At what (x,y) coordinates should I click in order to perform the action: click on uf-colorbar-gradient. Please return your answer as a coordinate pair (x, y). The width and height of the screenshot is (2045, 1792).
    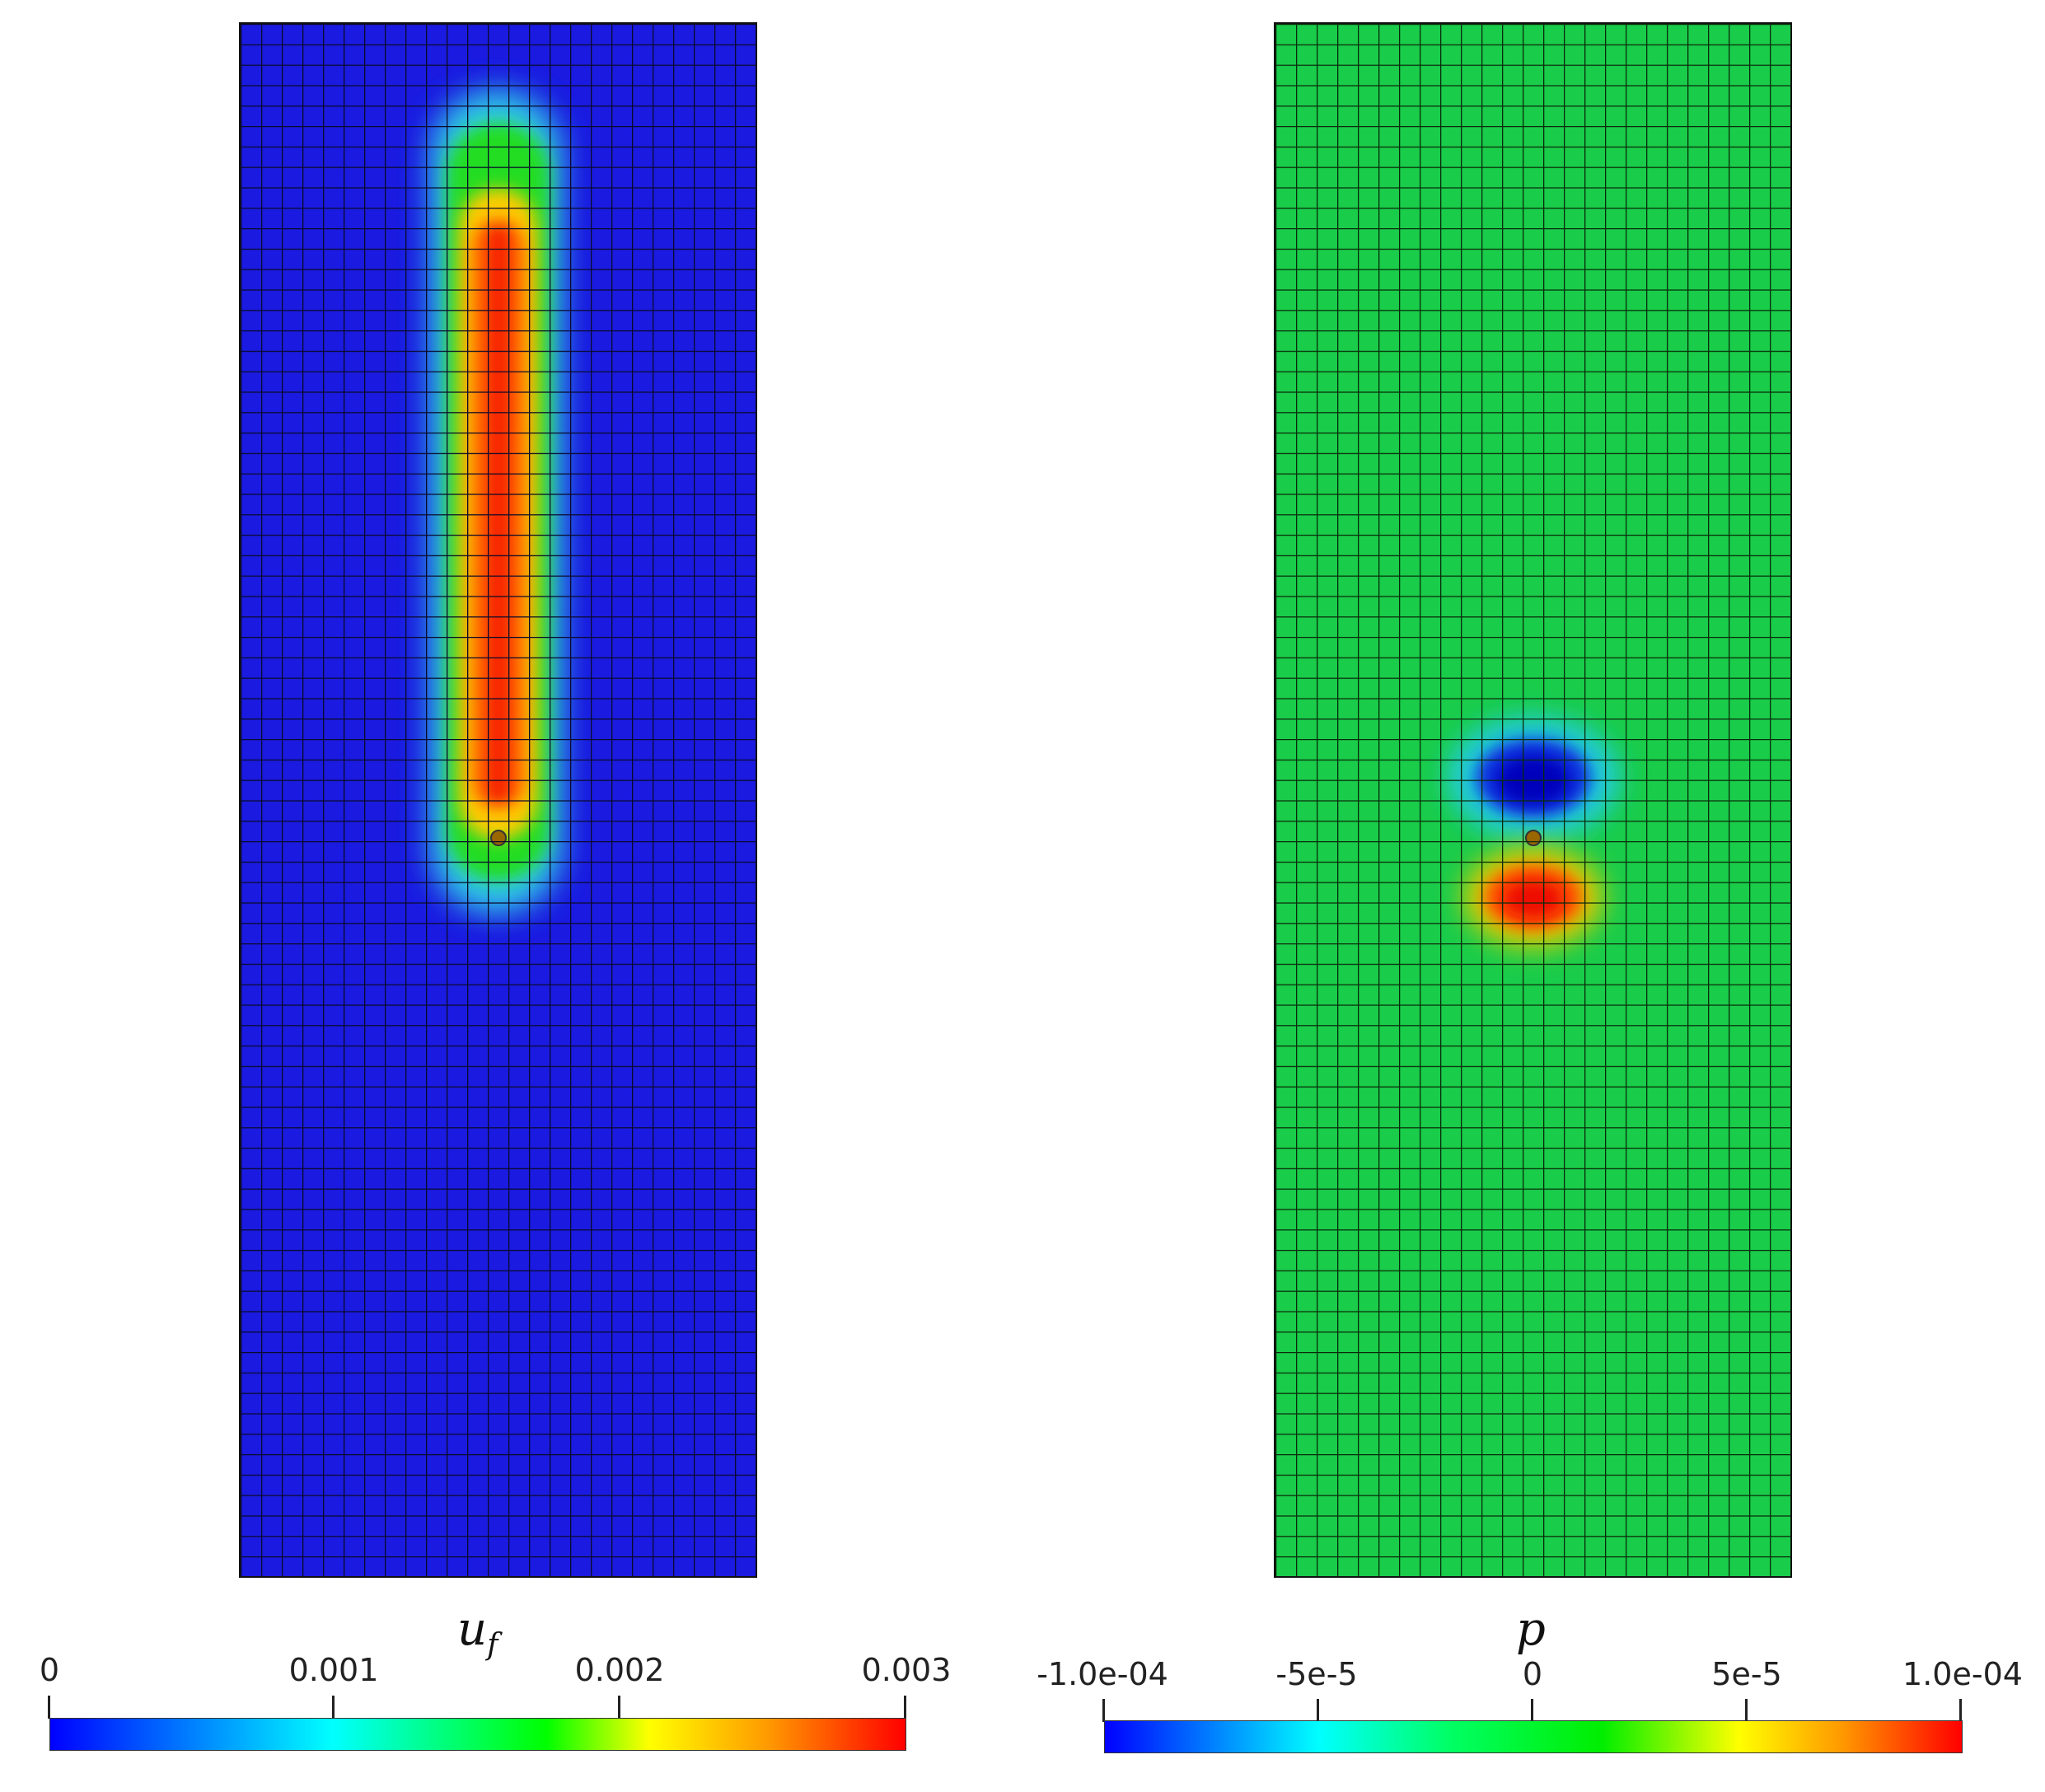
    Looking at the image, I should click on (477, 1735).